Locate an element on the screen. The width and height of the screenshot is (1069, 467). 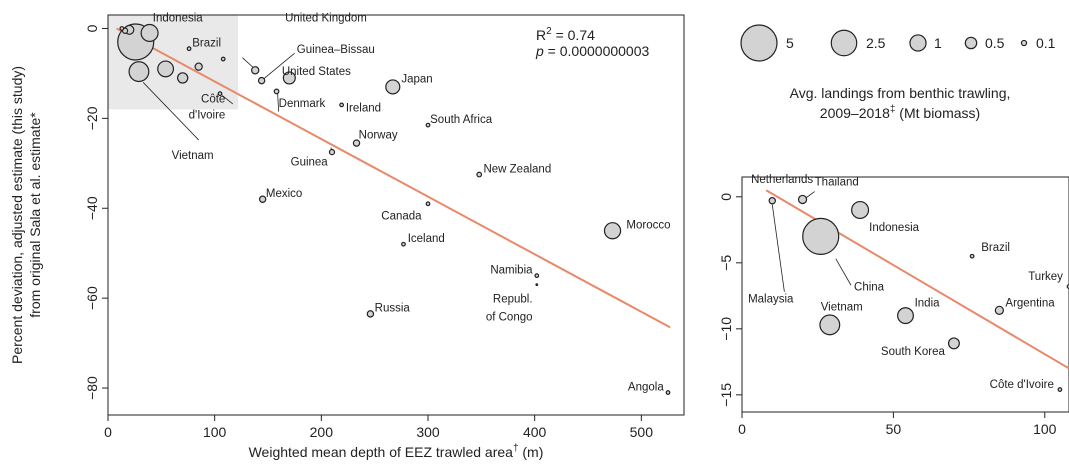
point-label: Namibia is located at coordinates (511, 270).